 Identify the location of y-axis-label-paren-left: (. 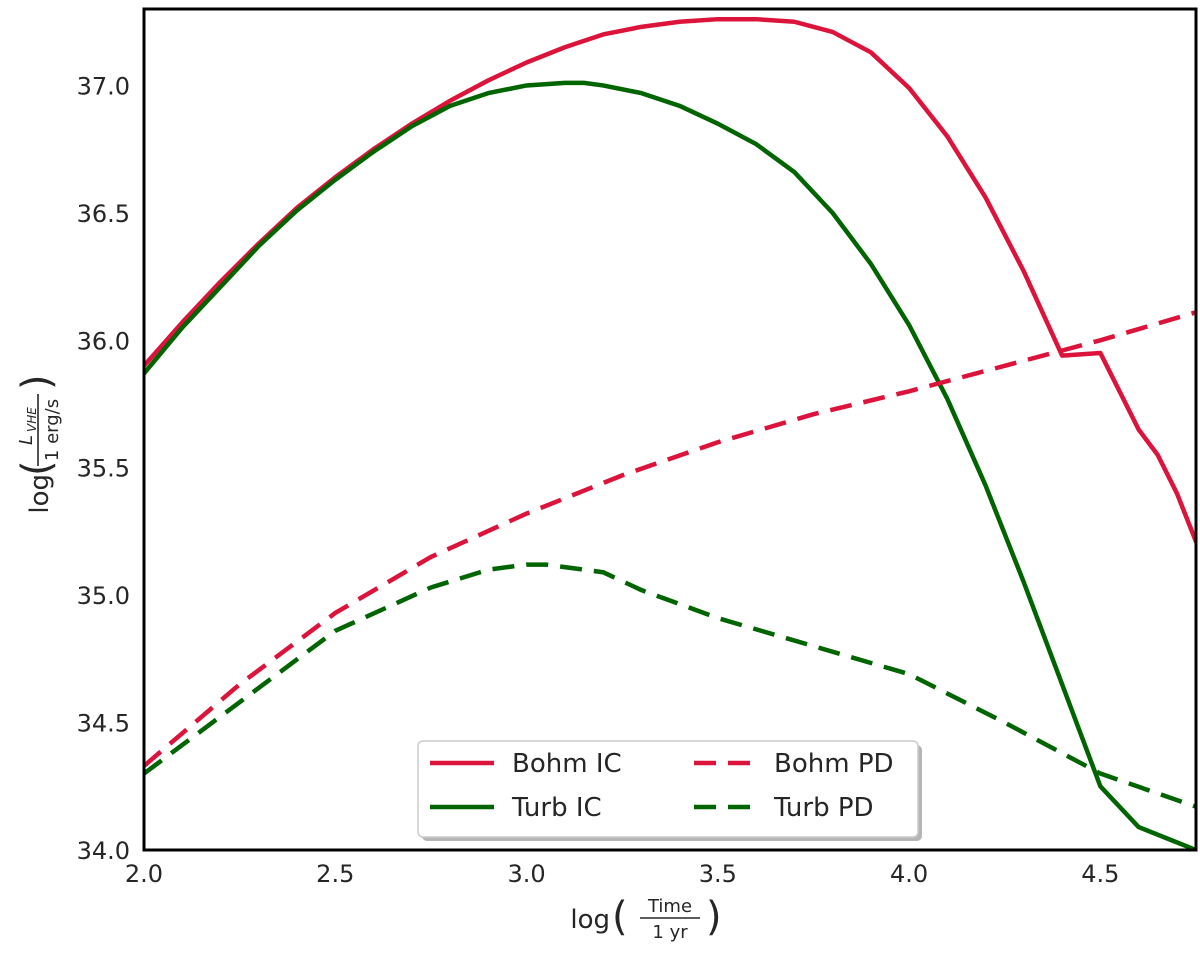
(37, 468).